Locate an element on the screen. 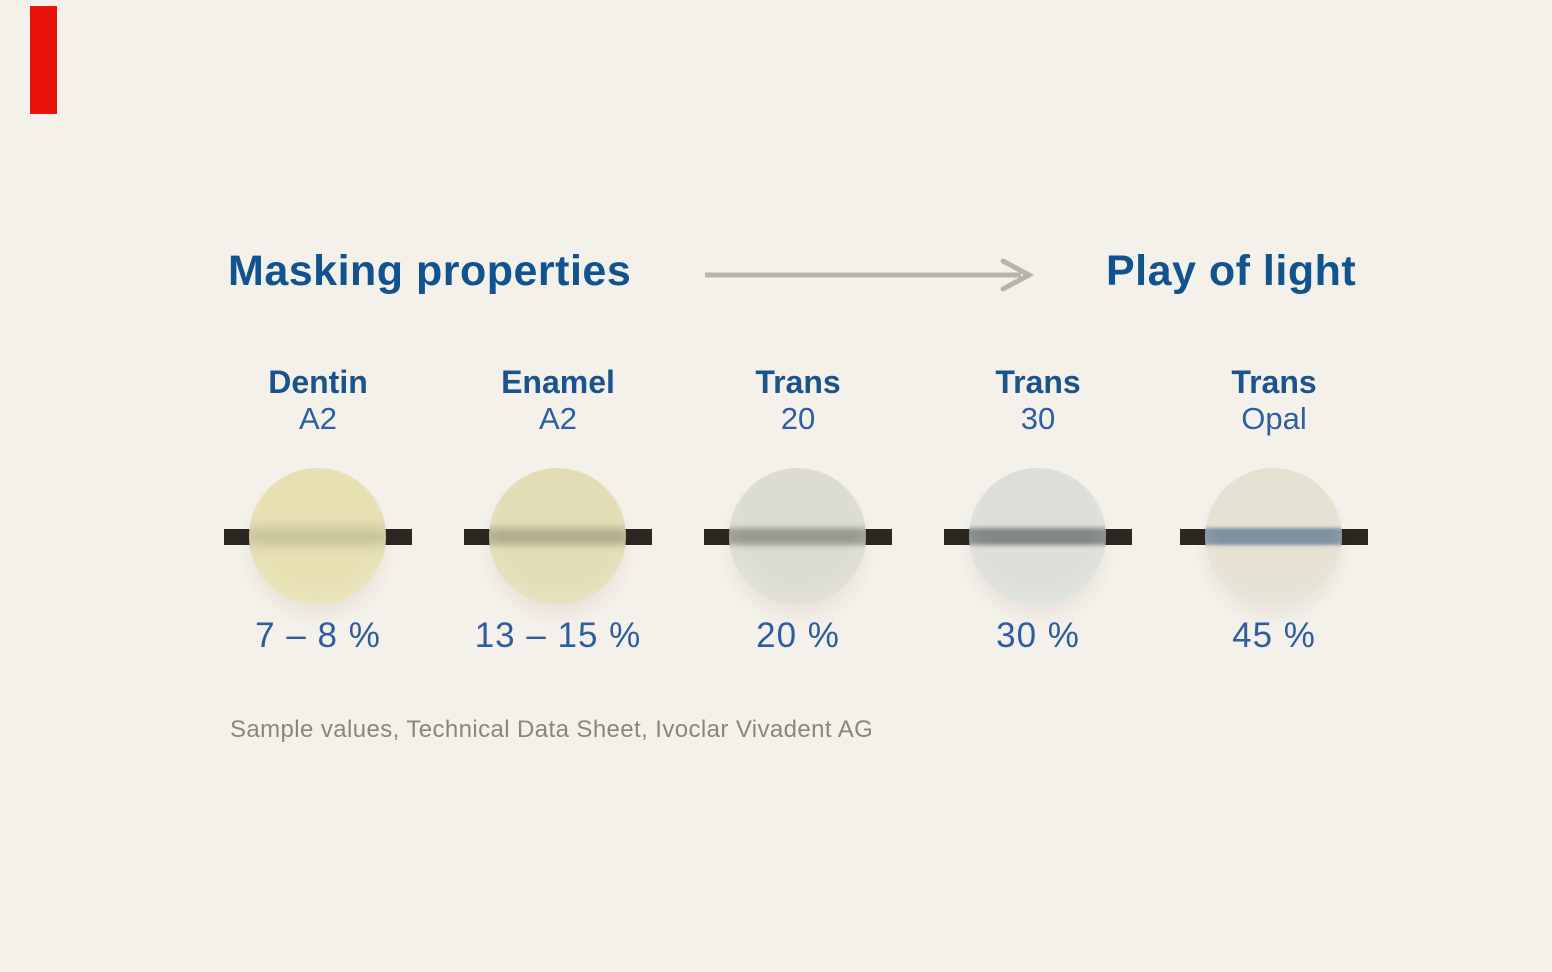  disc-column-enamel-a2: Enamel A2 13 – 15 % is located at coordinates (558, 520).